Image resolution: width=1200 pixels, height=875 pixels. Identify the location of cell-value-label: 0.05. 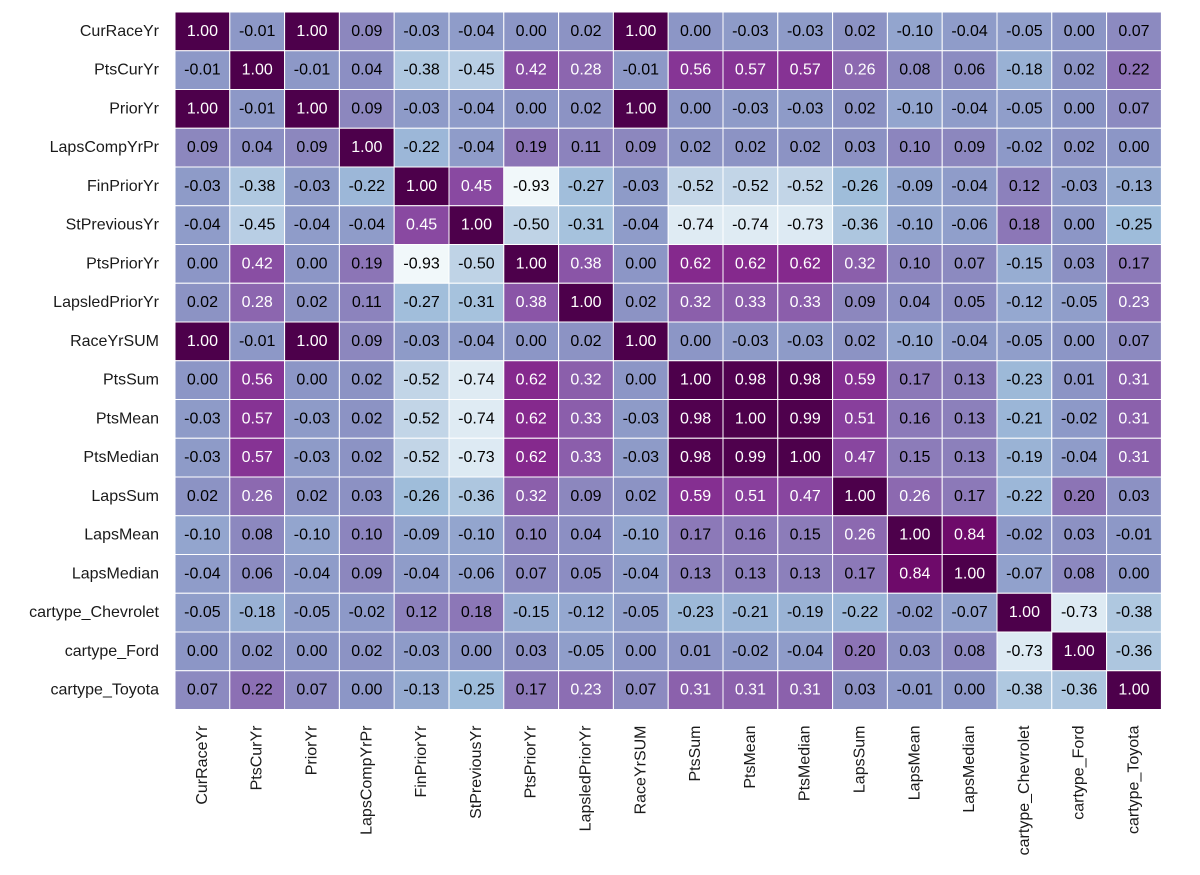
(585, 573).